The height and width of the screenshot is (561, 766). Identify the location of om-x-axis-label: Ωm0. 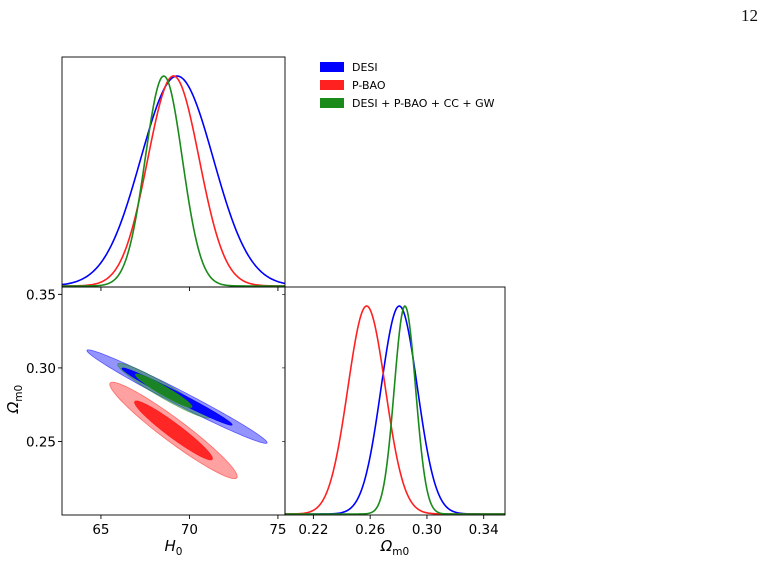
(394, 547).